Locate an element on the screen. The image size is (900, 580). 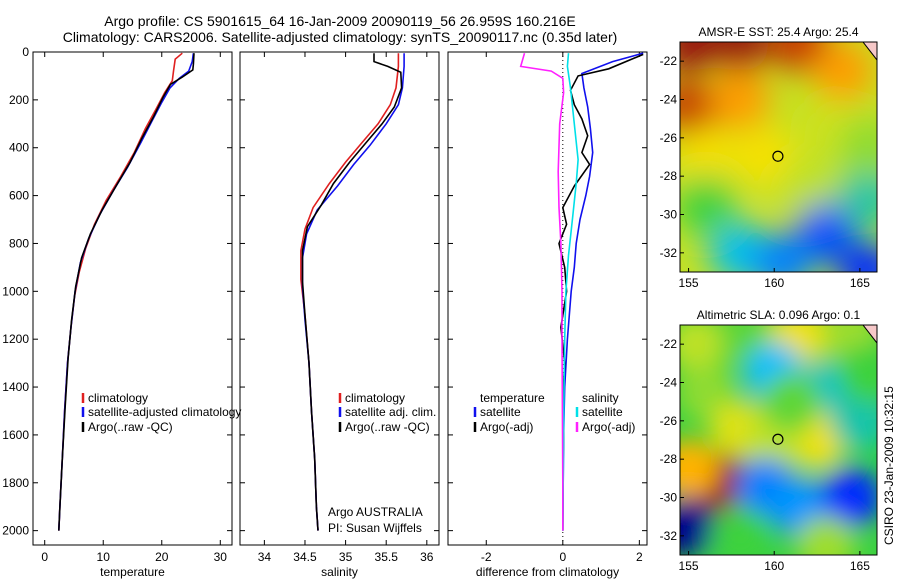
panel-annotation-line2: PI: Susan Wijffels is located at coordinates (375, 528).